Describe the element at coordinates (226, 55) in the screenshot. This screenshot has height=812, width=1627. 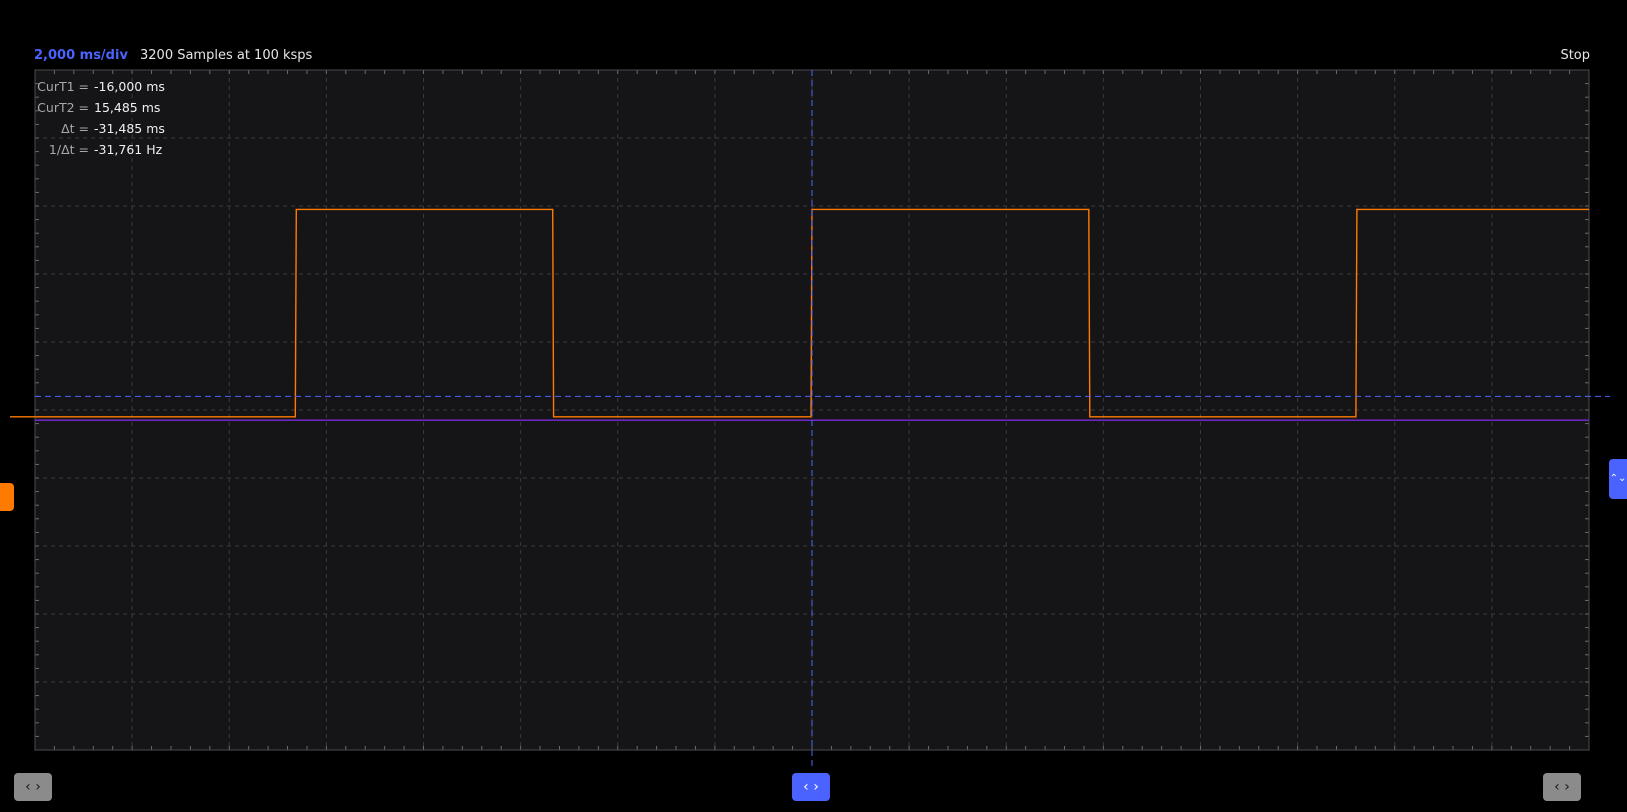
I see `samples-info: 3200 Samples at 100 ksps` at that location.